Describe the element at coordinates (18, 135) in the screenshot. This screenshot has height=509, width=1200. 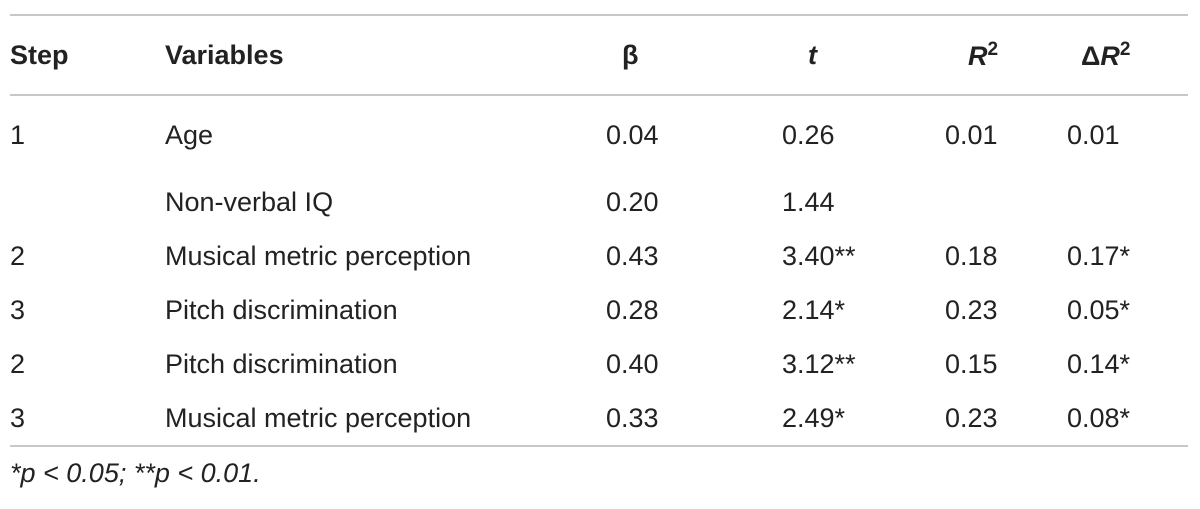
I see `cell-step: 1` at that location.